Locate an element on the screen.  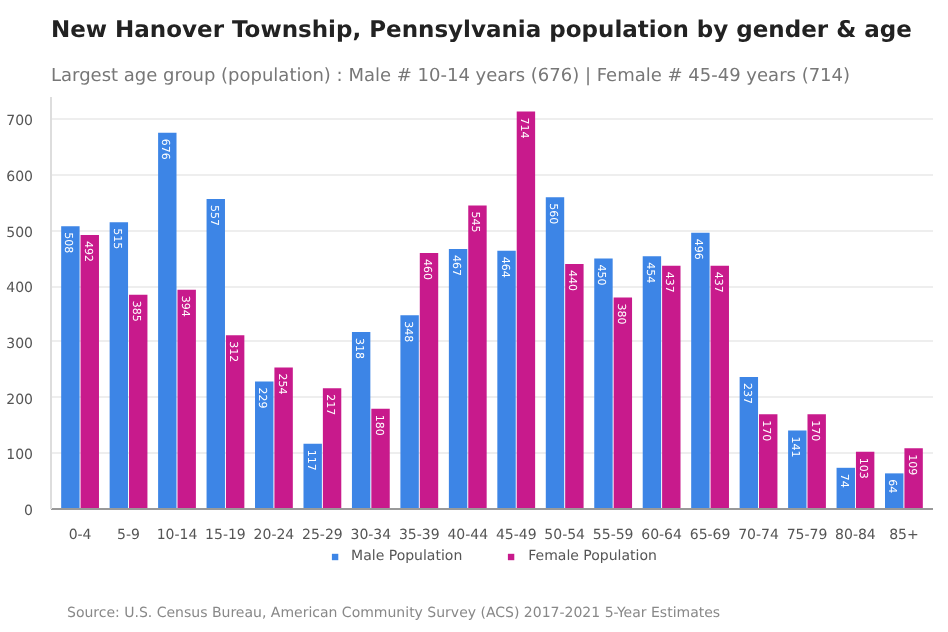
chart-title: New Hanover Township, Pennsylvania population by gender & age is located at coordinates (482, 29).